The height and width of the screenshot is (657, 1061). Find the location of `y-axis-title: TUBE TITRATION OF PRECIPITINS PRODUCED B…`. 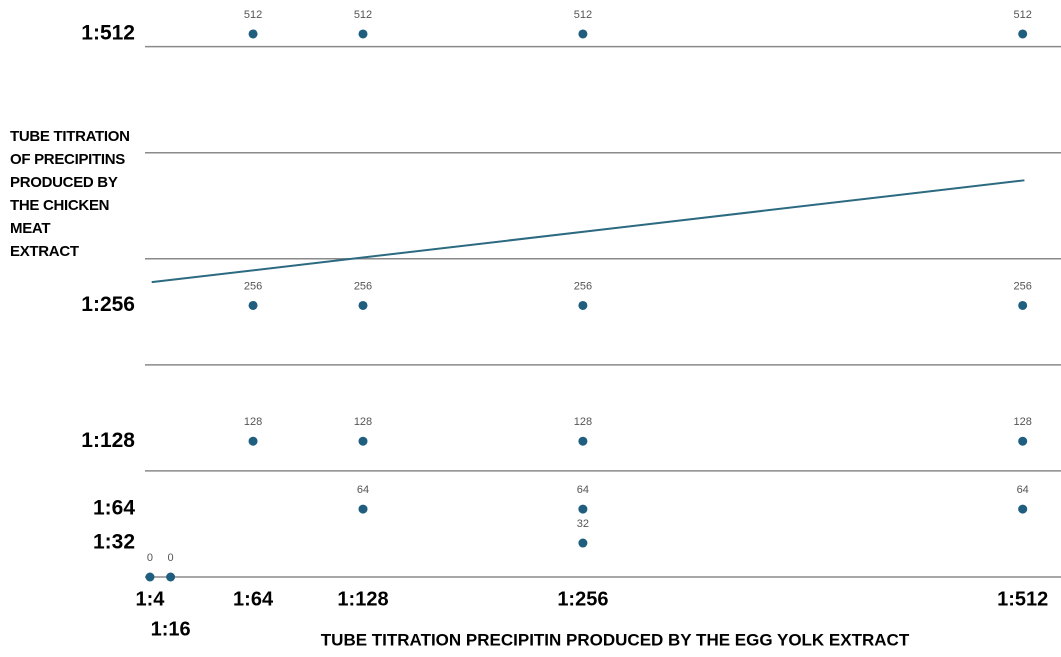

y-axis-title: TUBE TITRATION OF PRECIPITINS PRODUCED B… is located at coordinates (70, 194).